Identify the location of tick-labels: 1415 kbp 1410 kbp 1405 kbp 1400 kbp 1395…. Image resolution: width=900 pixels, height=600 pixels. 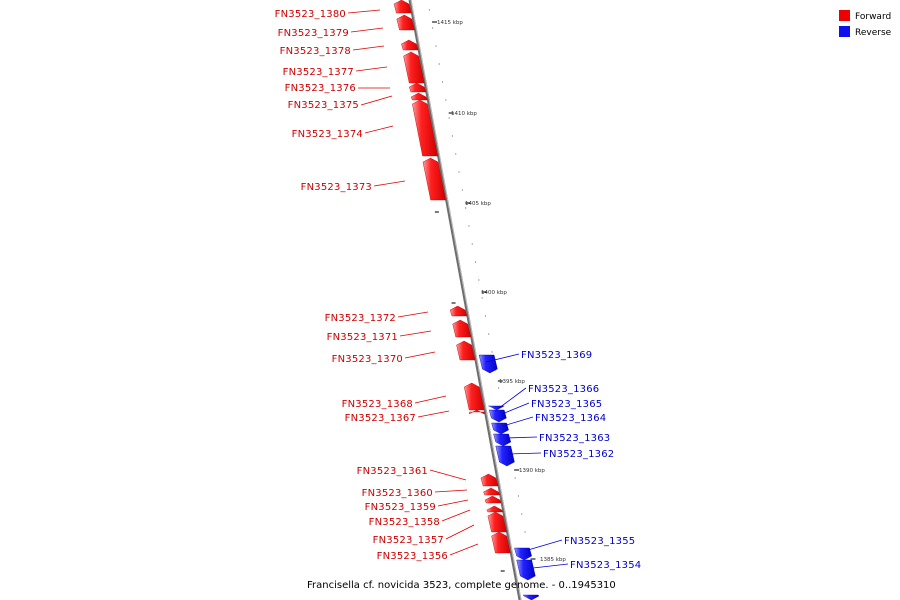
(501, 291).